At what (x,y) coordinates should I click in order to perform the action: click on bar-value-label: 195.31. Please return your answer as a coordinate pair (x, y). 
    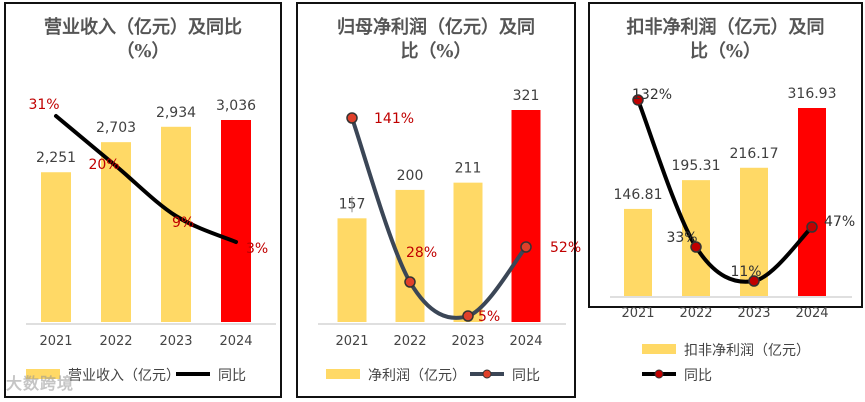
    Looking at the image, I should click on (696, 166).